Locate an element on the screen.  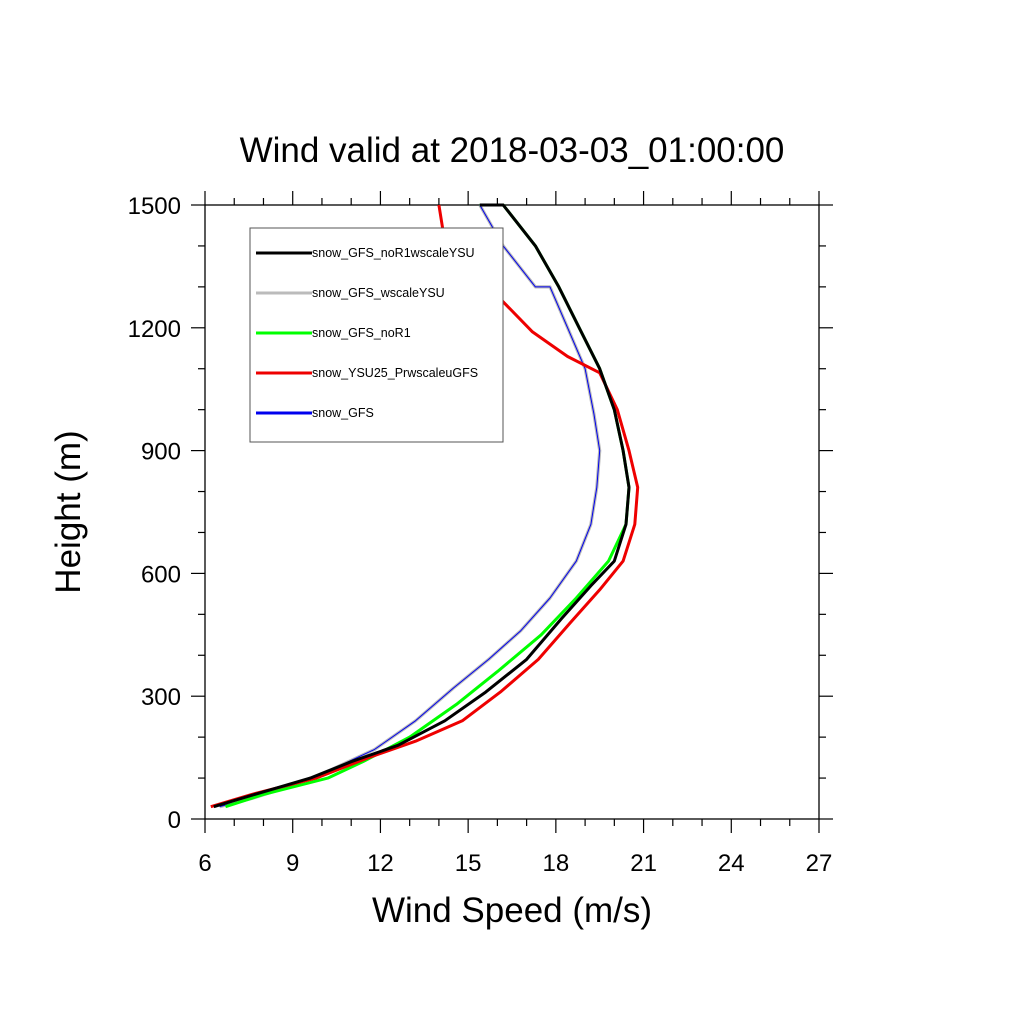
y-tick-label: 300 is located at coordinates (161, 697).